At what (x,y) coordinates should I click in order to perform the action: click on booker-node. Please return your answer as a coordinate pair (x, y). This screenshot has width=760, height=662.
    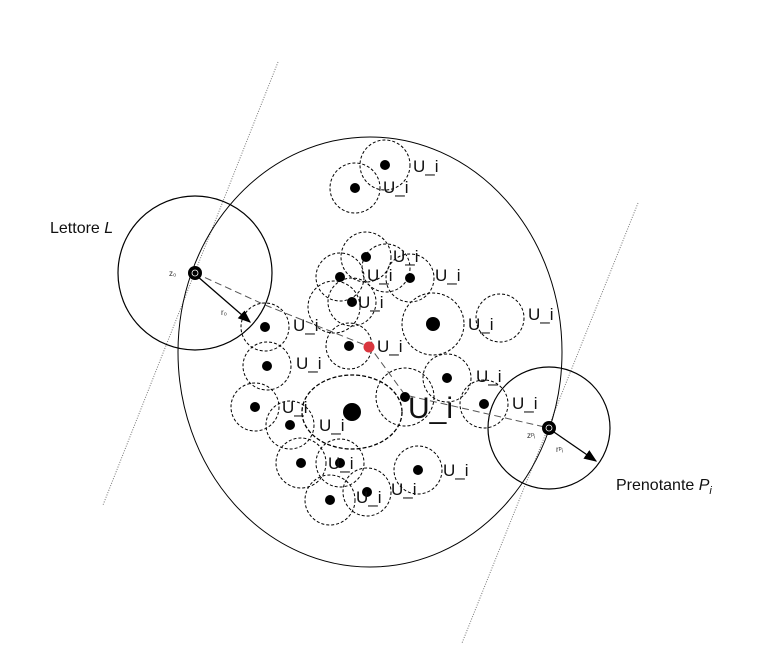
    Looking at the image, I should click on (549, 428).